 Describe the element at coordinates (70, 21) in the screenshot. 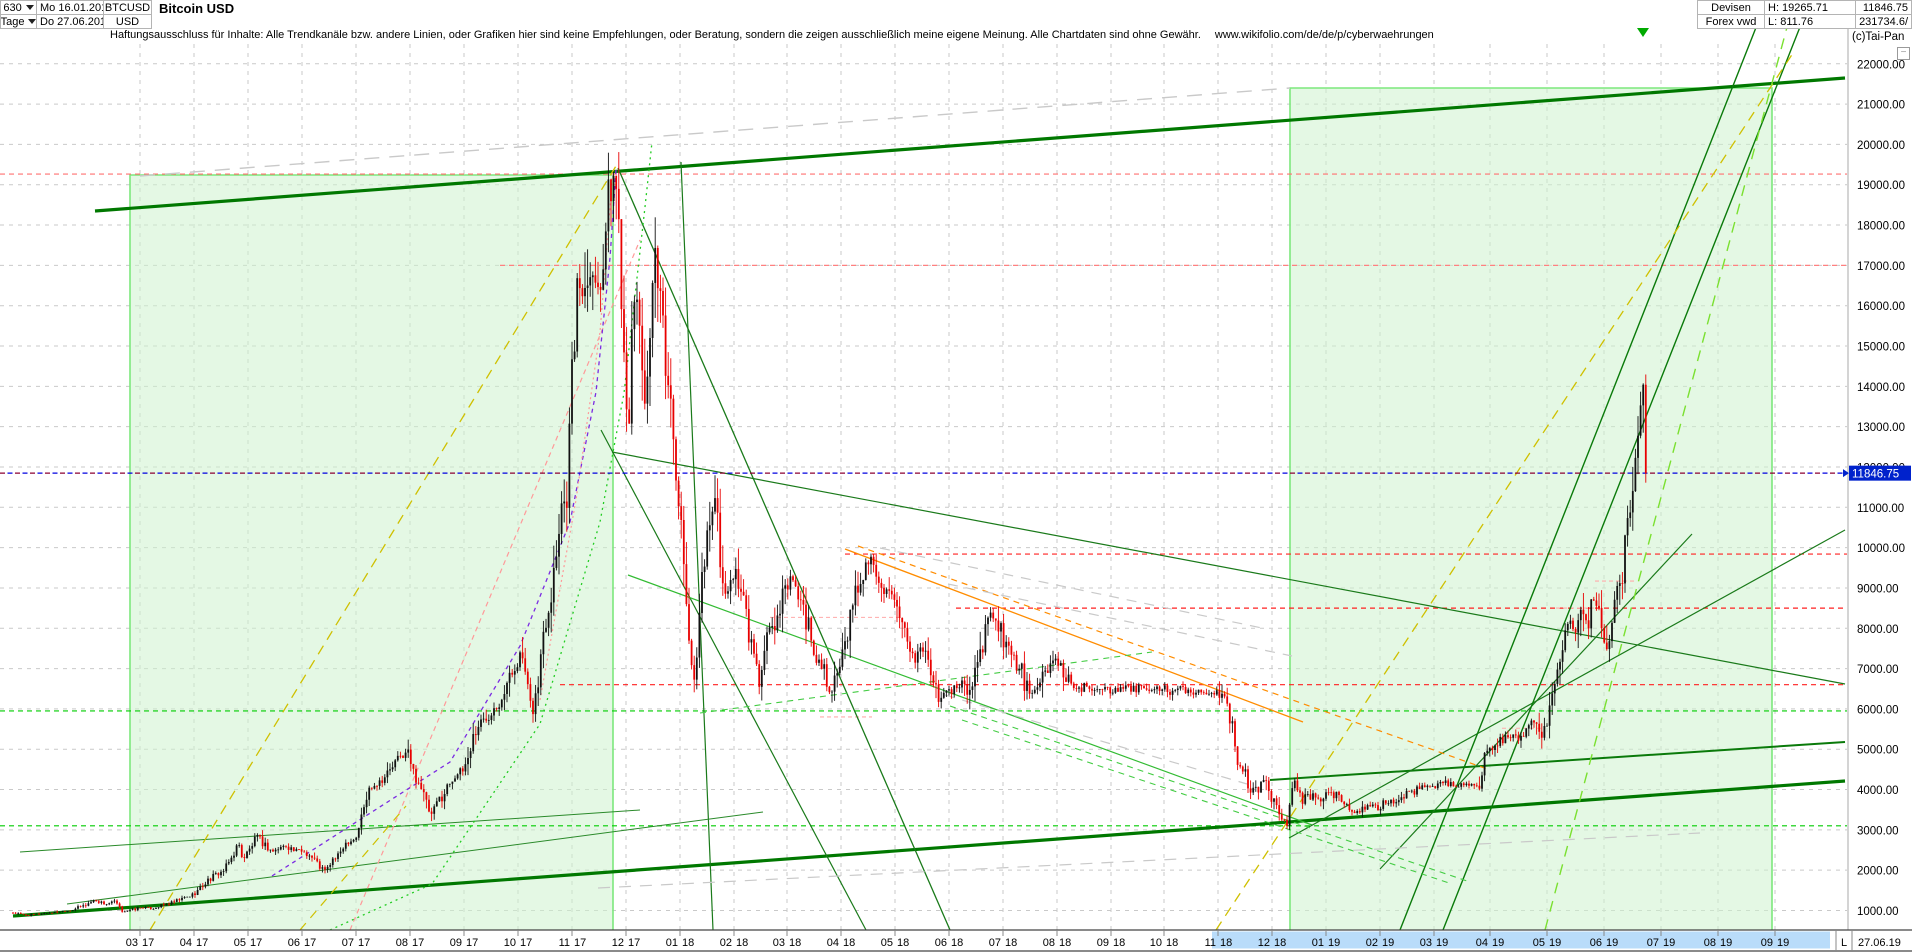

I see `date-to-field: Do 27.06.2019` at that location.